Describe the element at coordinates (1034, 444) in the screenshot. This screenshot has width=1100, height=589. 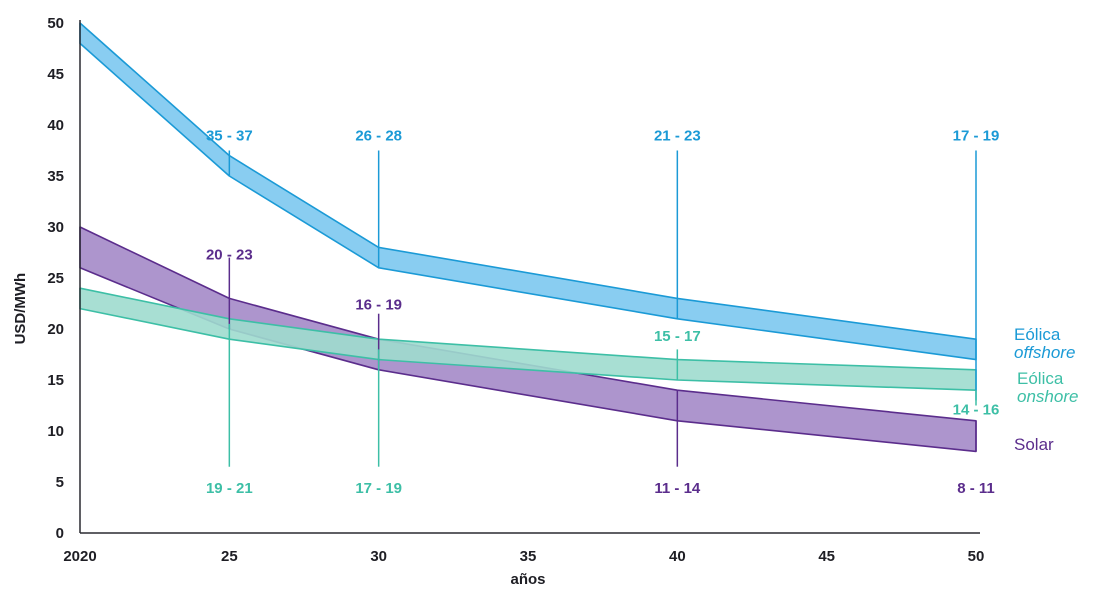
I see `legend-label: Solar` at that location.